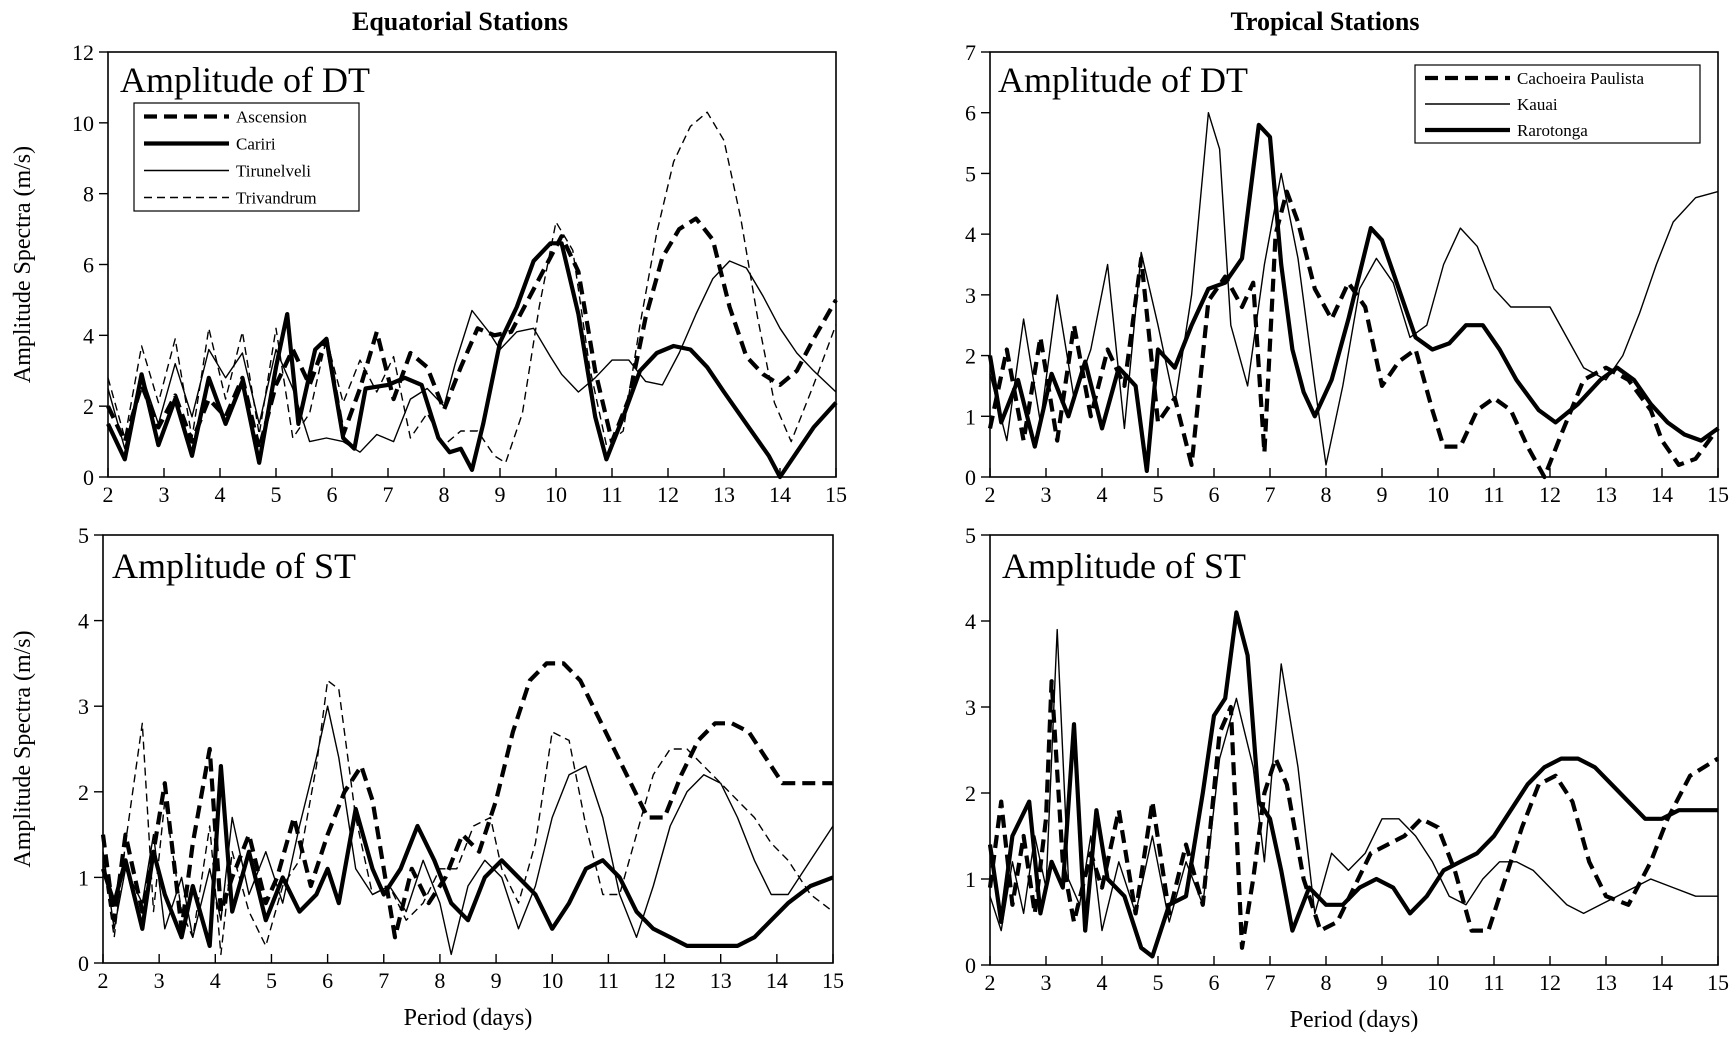 The image size is (1736, 1039). Describe the element at coordinates (970, 52) in the screenshot. I see `y-tick-label: 7` at that location.